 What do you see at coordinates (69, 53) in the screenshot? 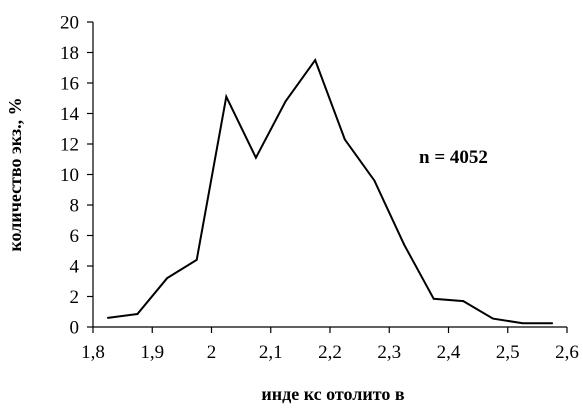
I see `y-tick-label: 18` at bounding box center [69, 53].